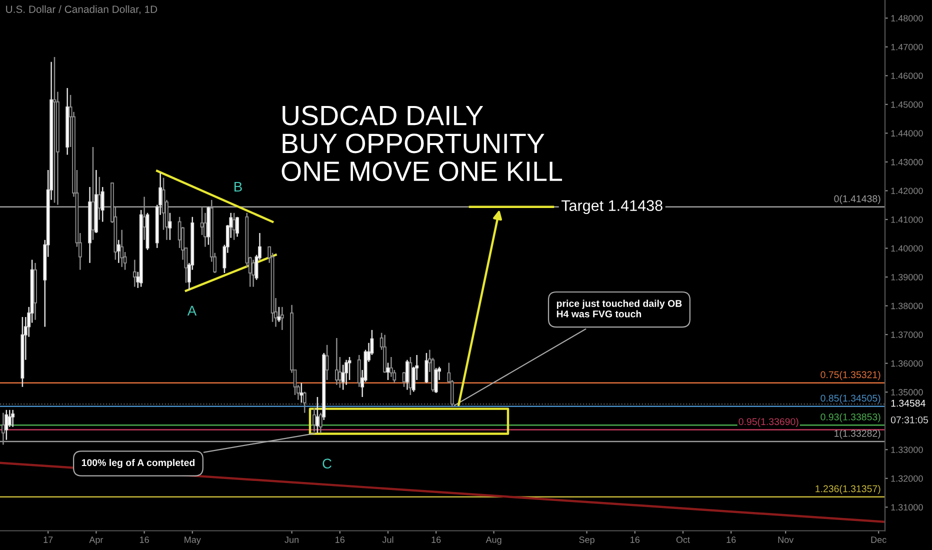  Describe the element at coordinates (907, 449) in the screenshot. I see `y-tick-label: 1.33000` at that location.